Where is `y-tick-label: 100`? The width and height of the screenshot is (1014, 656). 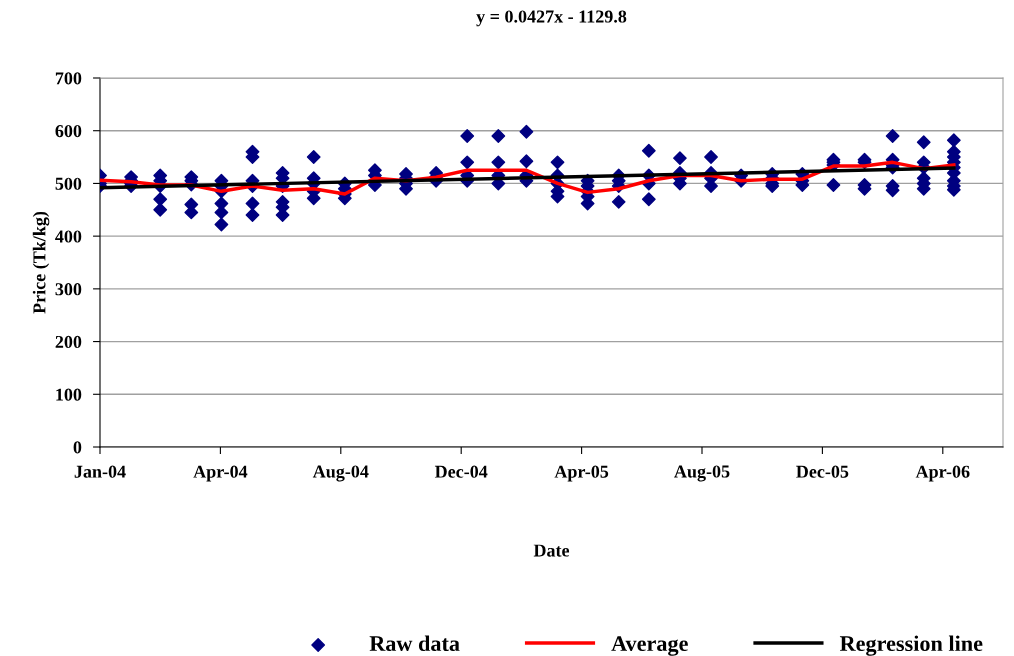
y-tick-label: 100 is located at coordinates (69, 394).